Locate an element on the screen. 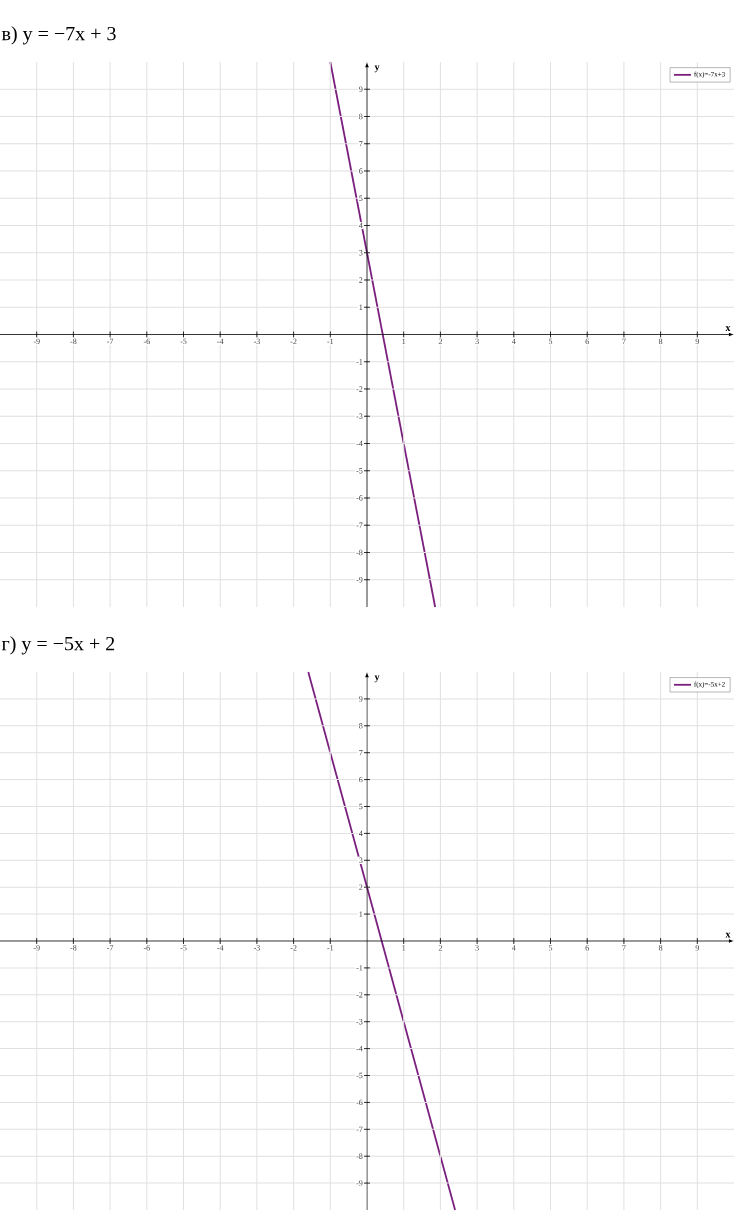 Image resolution: width=734 pixels, height=1210 pixels. chart-title: в) y = −7x + 3 is located at coordinates (58, 35).